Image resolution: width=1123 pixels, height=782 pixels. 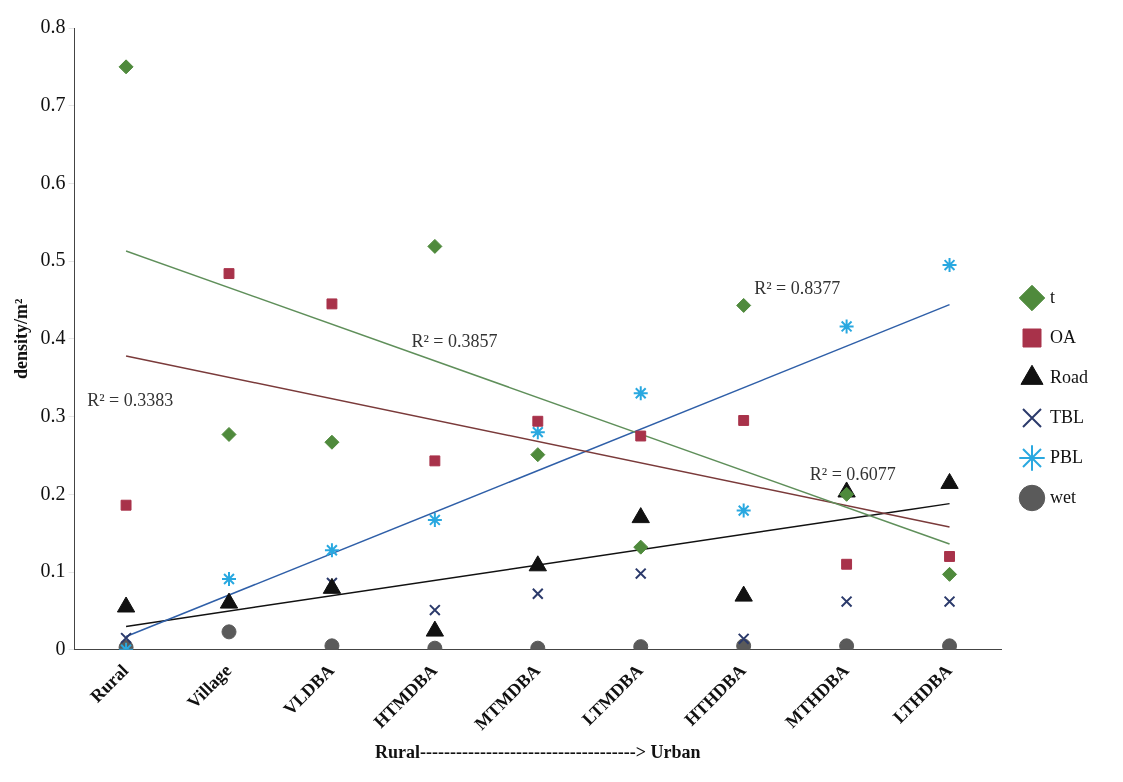 What do you see at coordinates (454, 341) in the screenshot?
I see `annotation: R² = 0.3857` at bounding box center [454, 341].